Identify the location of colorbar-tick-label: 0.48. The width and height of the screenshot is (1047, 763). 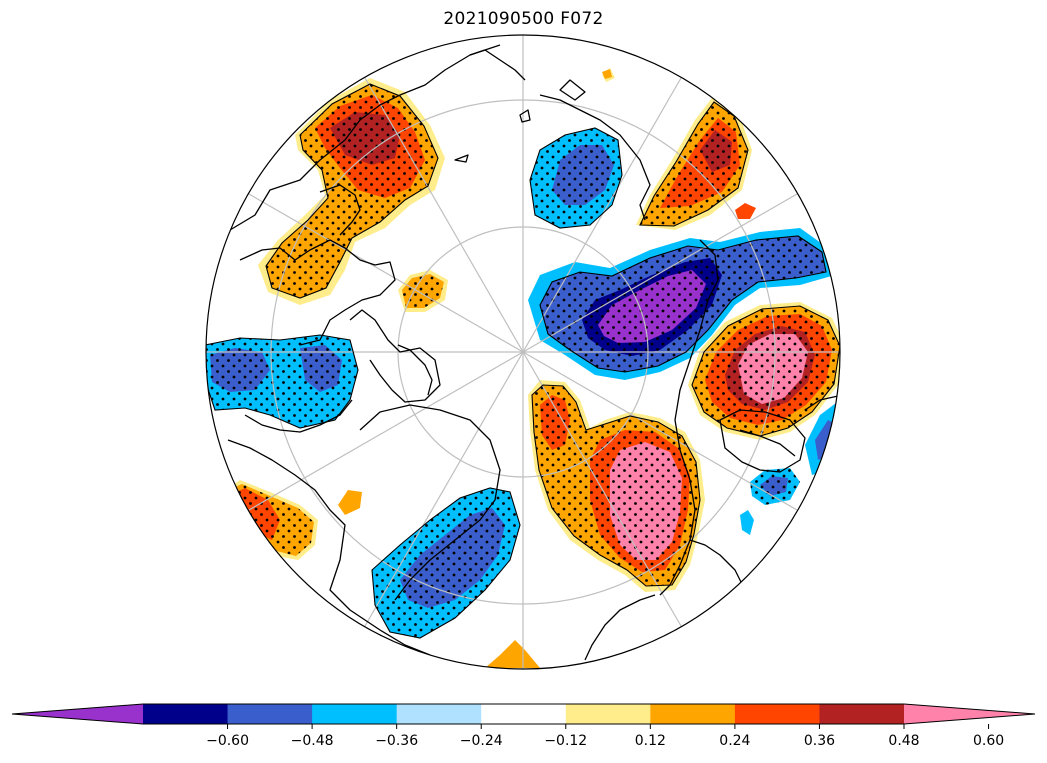
(904, 741).